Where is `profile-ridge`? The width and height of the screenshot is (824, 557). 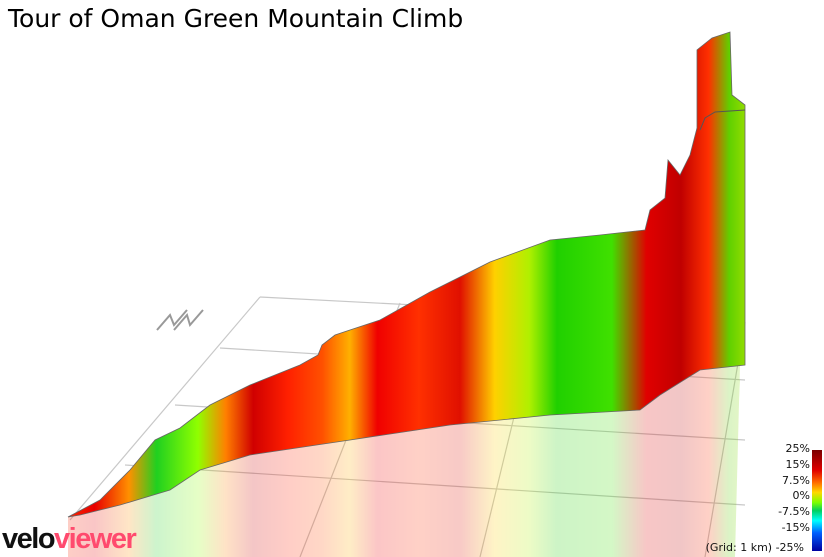 profile-ridge is located at coordinates (722, 120).